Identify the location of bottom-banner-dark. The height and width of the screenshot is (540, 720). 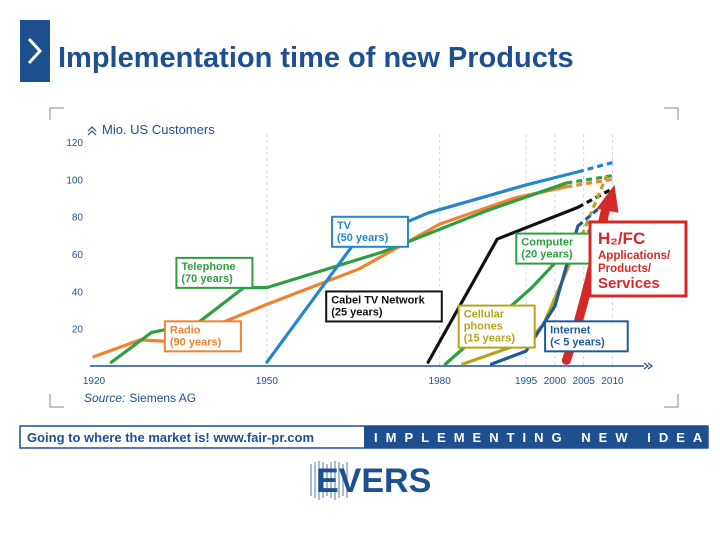
(536, 437).